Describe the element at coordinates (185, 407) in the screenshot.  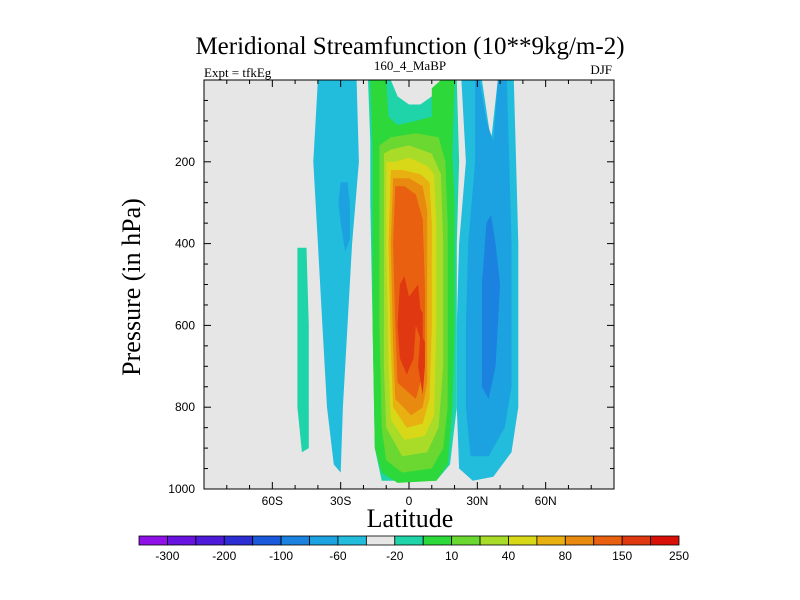
I see `y-tick-label: 800` at that location.